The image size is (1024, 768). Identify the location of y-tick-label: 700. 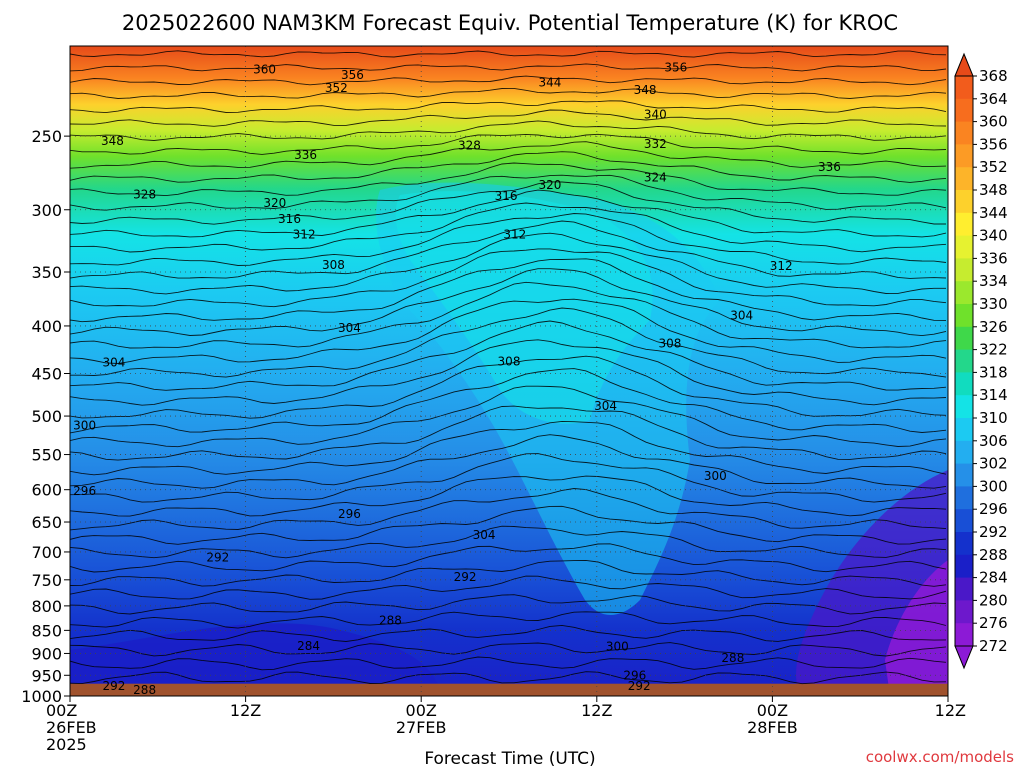
(46, 552).